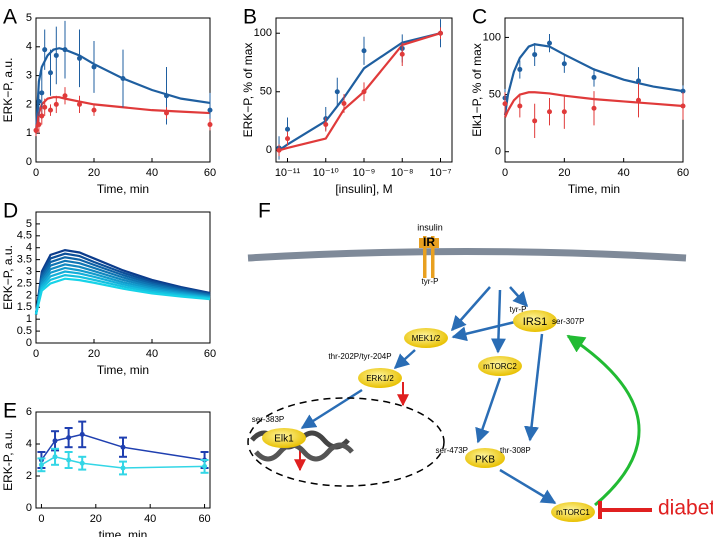  I want to click on label: thr-308P, so click(515, 450).